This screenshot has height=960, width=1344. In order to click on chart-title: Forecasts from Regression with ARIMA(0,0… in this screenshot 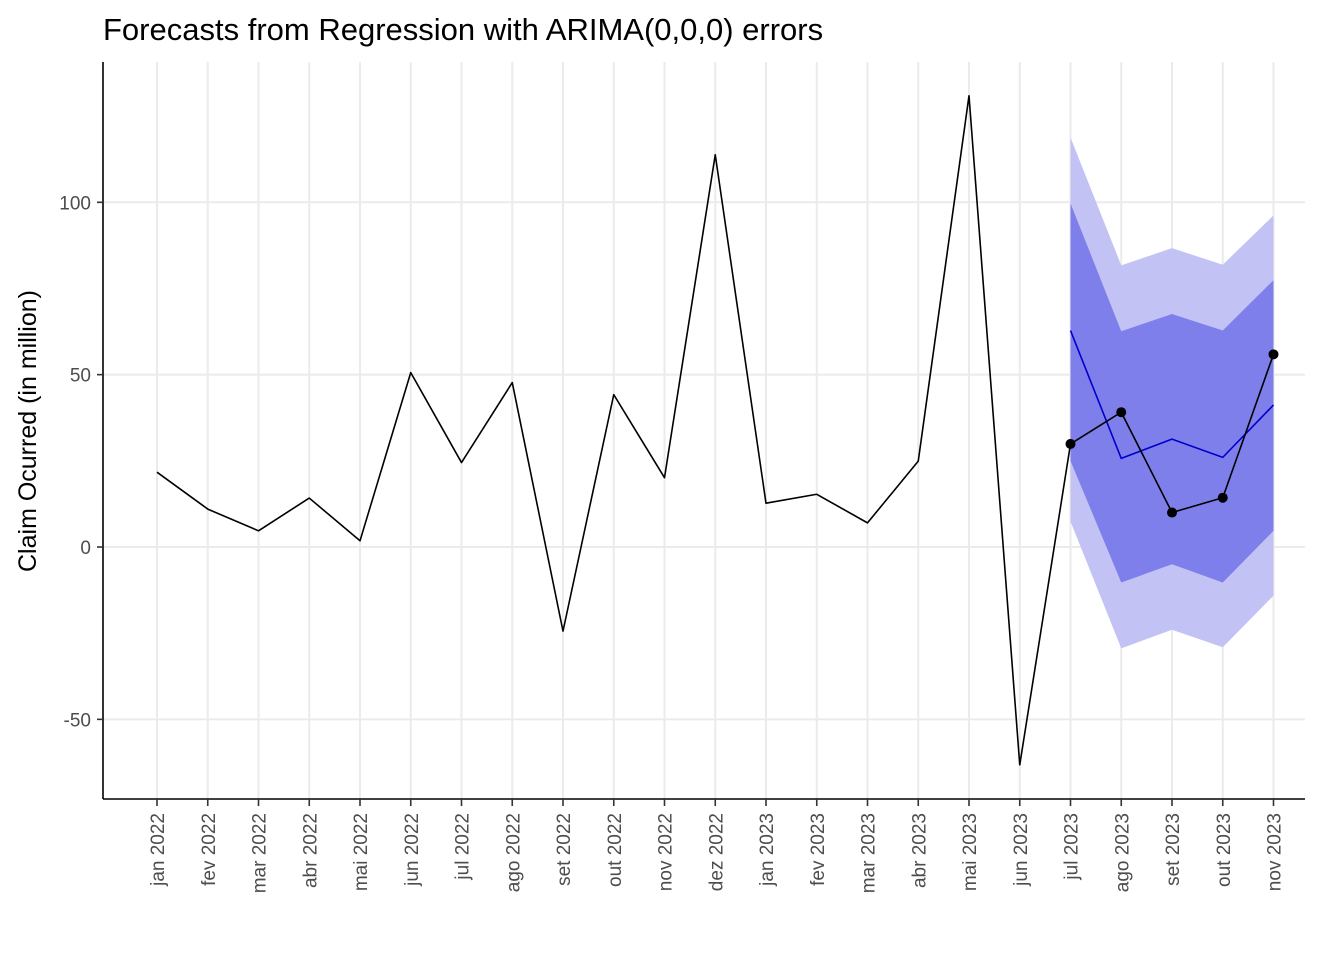, I will do `click(463, 29)`.